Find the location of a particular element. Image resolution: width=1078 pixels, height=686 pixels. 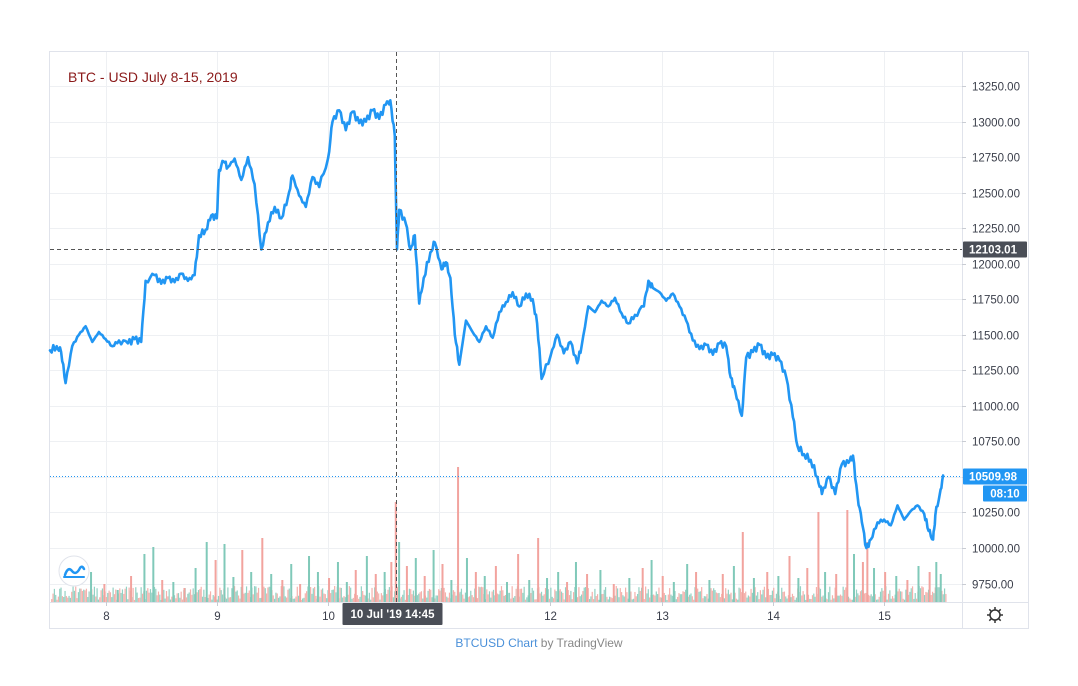

x-tick-label: 10 is located at coordinates (328, 617).